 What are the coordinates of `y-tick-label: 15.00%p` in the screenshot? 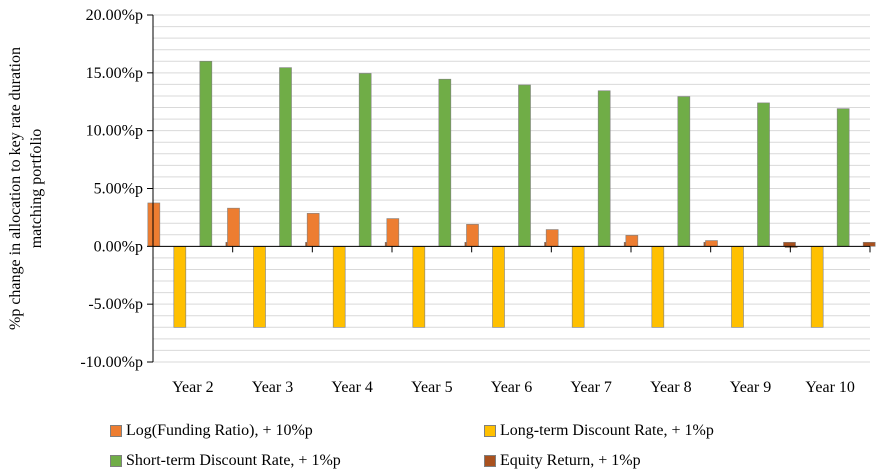 It's located at (114, 73).